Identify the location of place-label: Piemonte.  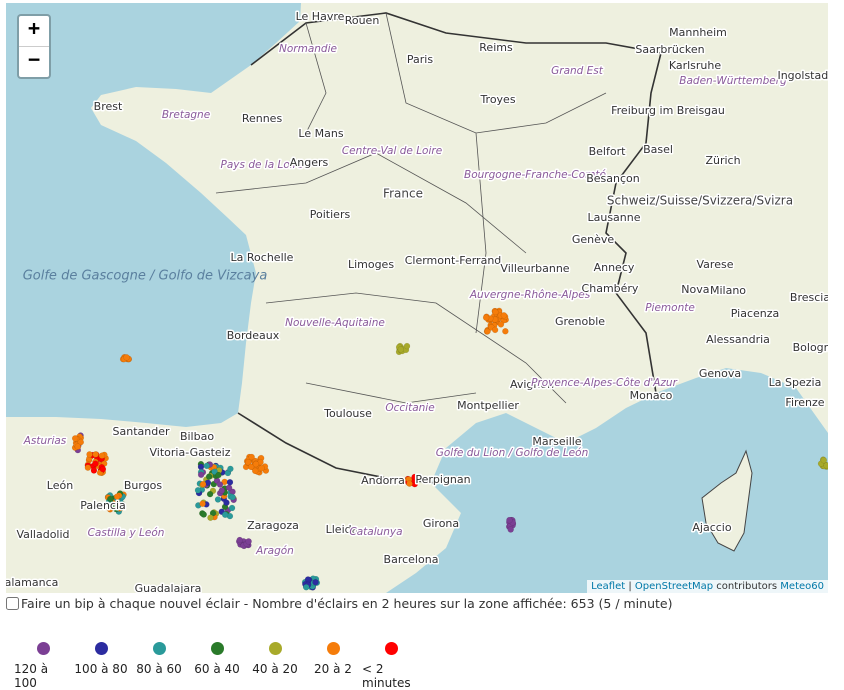
(670, 308).